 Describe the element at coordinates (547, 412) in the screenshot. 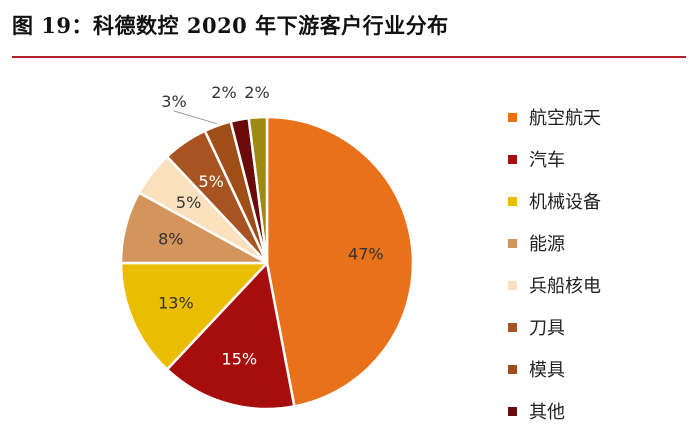

I see `legend-label: 其他` at that location.